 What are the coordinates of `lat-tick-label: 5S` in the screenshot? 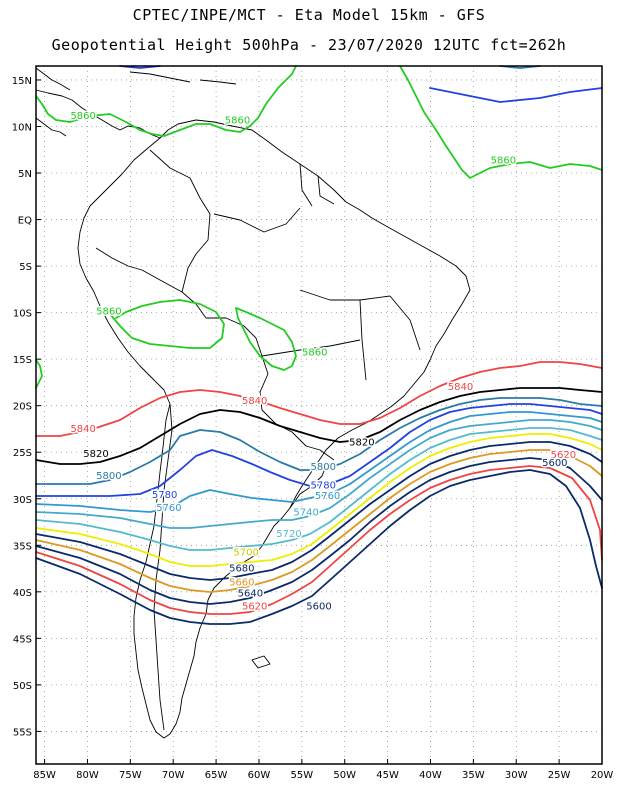 It's located at (25, 267).